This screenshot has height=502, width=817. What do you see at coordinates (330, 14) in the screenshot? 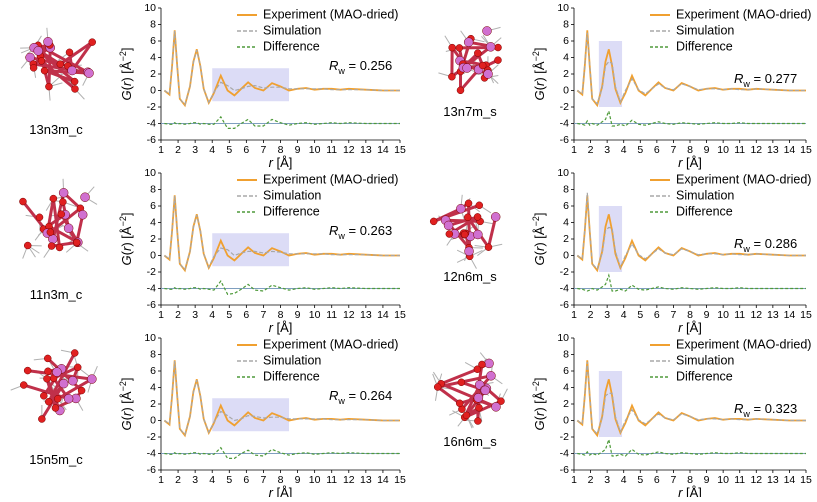
I see `legend-label: Experiment (MAO-dried)` at bounding box center [330, 14].